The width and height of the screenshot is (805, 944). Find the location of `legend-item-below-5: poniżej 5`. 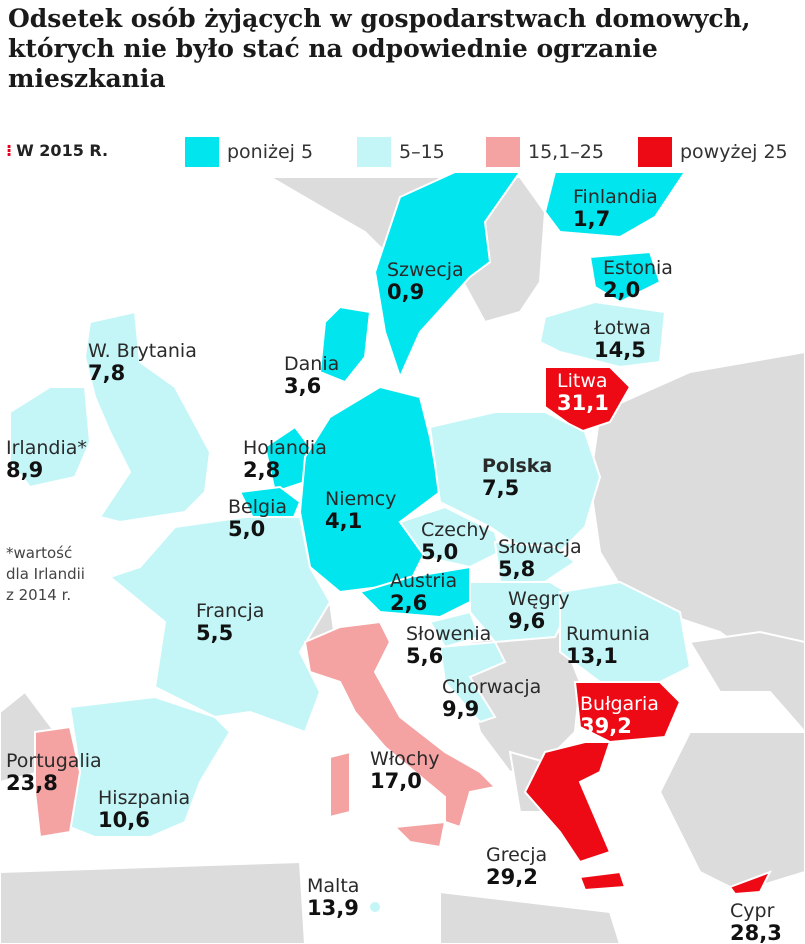

legend-item-below-5: poniżej 5 is located at coordinates (249, 152).